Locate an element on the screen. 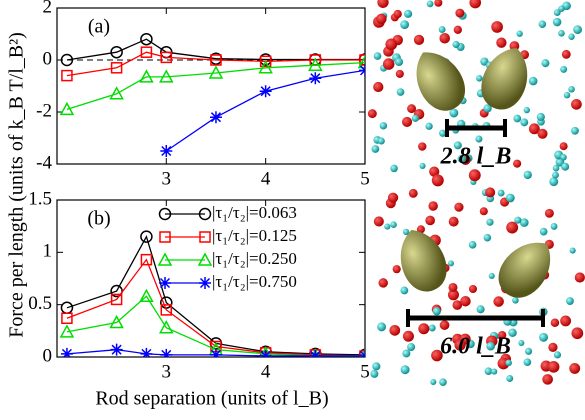  legend-label: |τ₁/τ₂|=0.750 is located at coordinates (254, 281).